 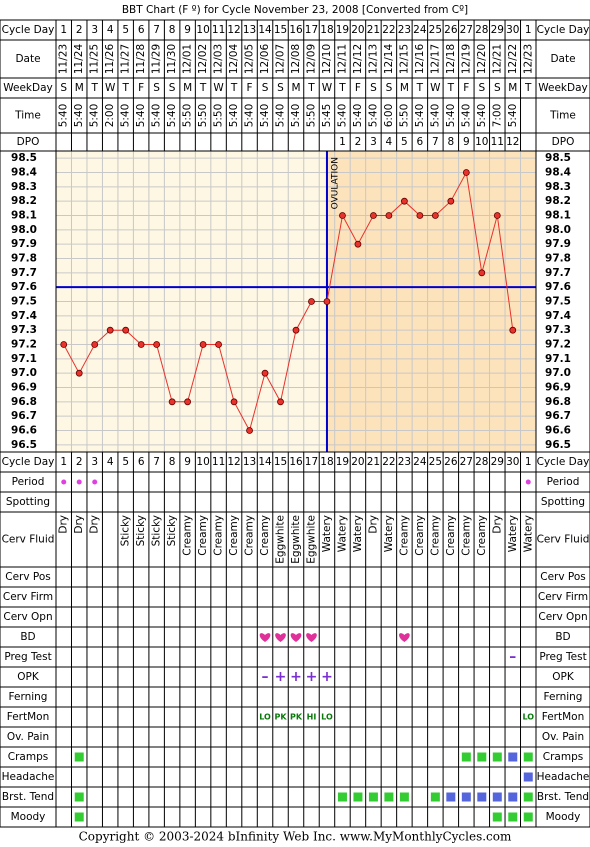 What do you see at coordinates (512, 30) in the screenshot?
I see `cell-text: 30` at bounding box center [512, 30].